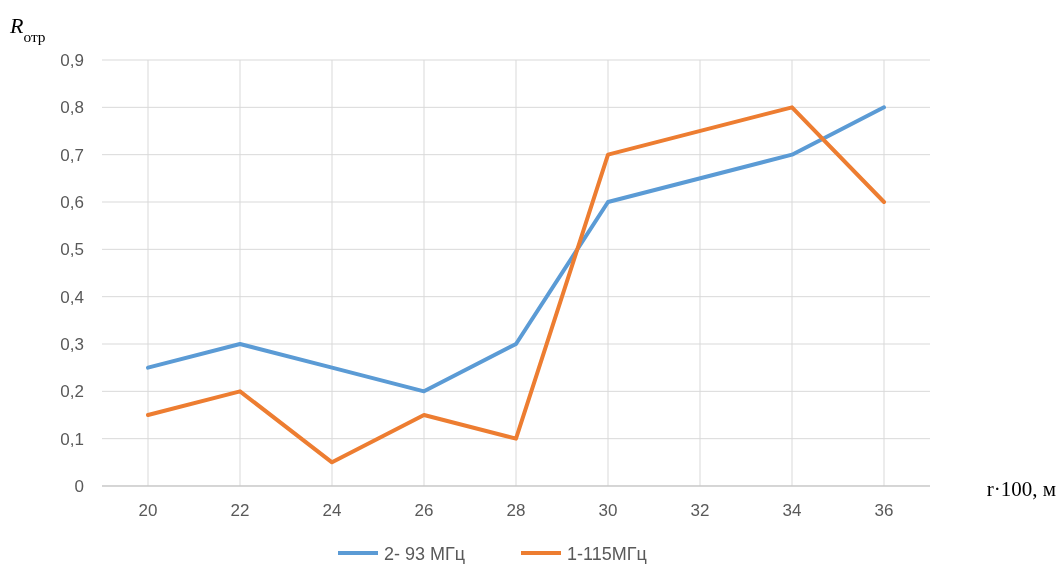 The height and width of the screenshot is (574, 1063). I want to click on x-tick-label: 36, so click(884, 510).